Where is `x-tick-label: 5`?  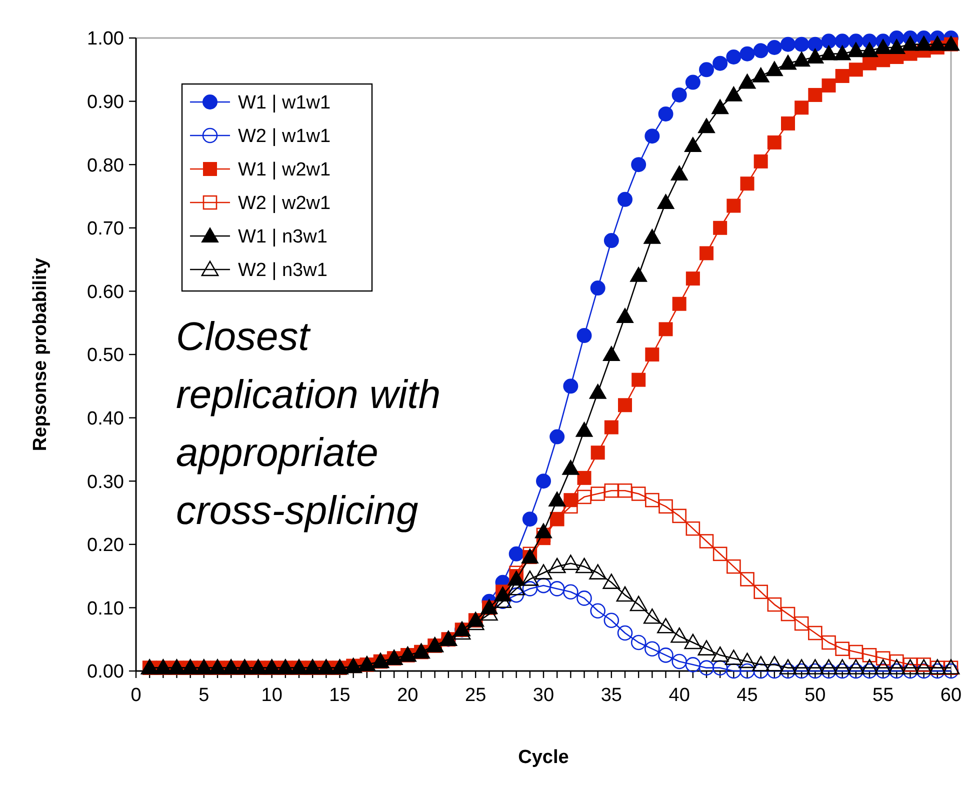
x-tick-label: 5 is located at coordinates (204, 695).